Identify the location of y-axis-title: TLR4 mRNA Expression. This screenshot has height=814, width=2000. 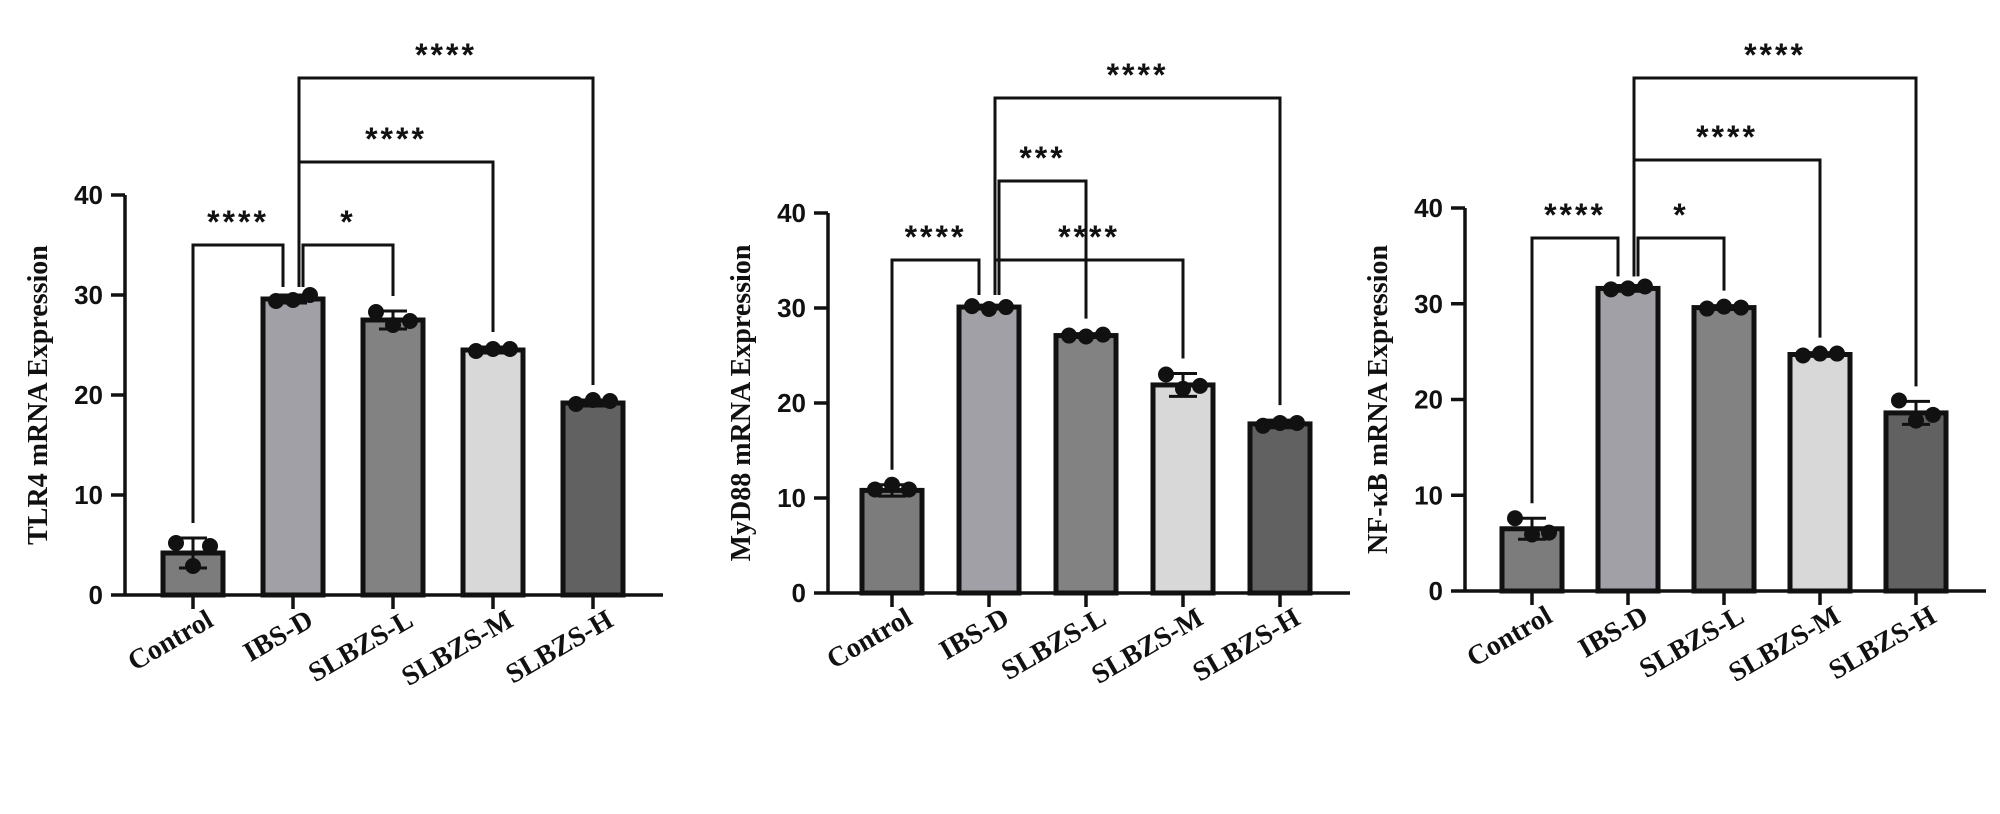
(38, 395).